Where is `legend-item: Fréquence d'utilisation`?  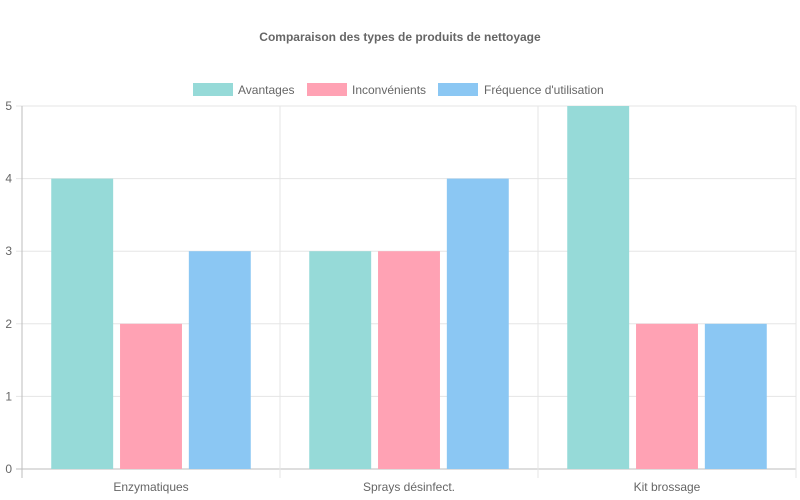
legend-item: Fréquence d'utilisation is located at coordinates (521, 90).